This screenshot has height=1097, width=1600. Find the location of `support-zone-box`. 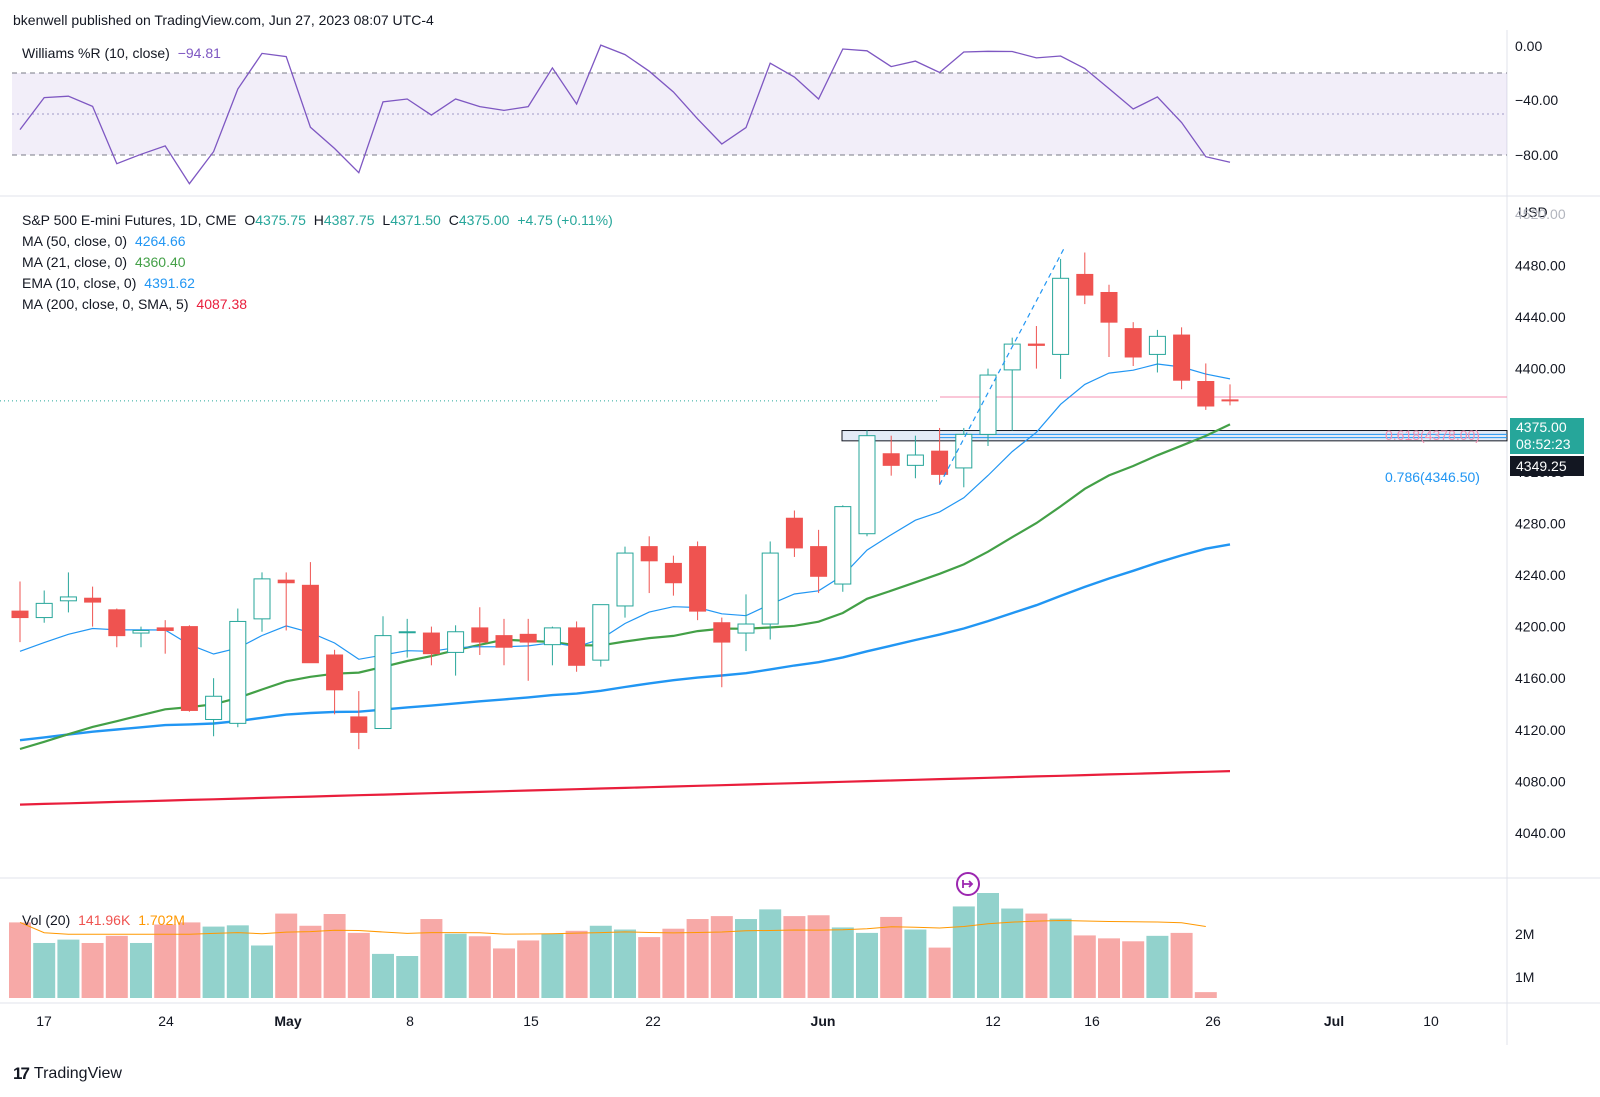

support-zone-box is located at coordinates (1174, 436).